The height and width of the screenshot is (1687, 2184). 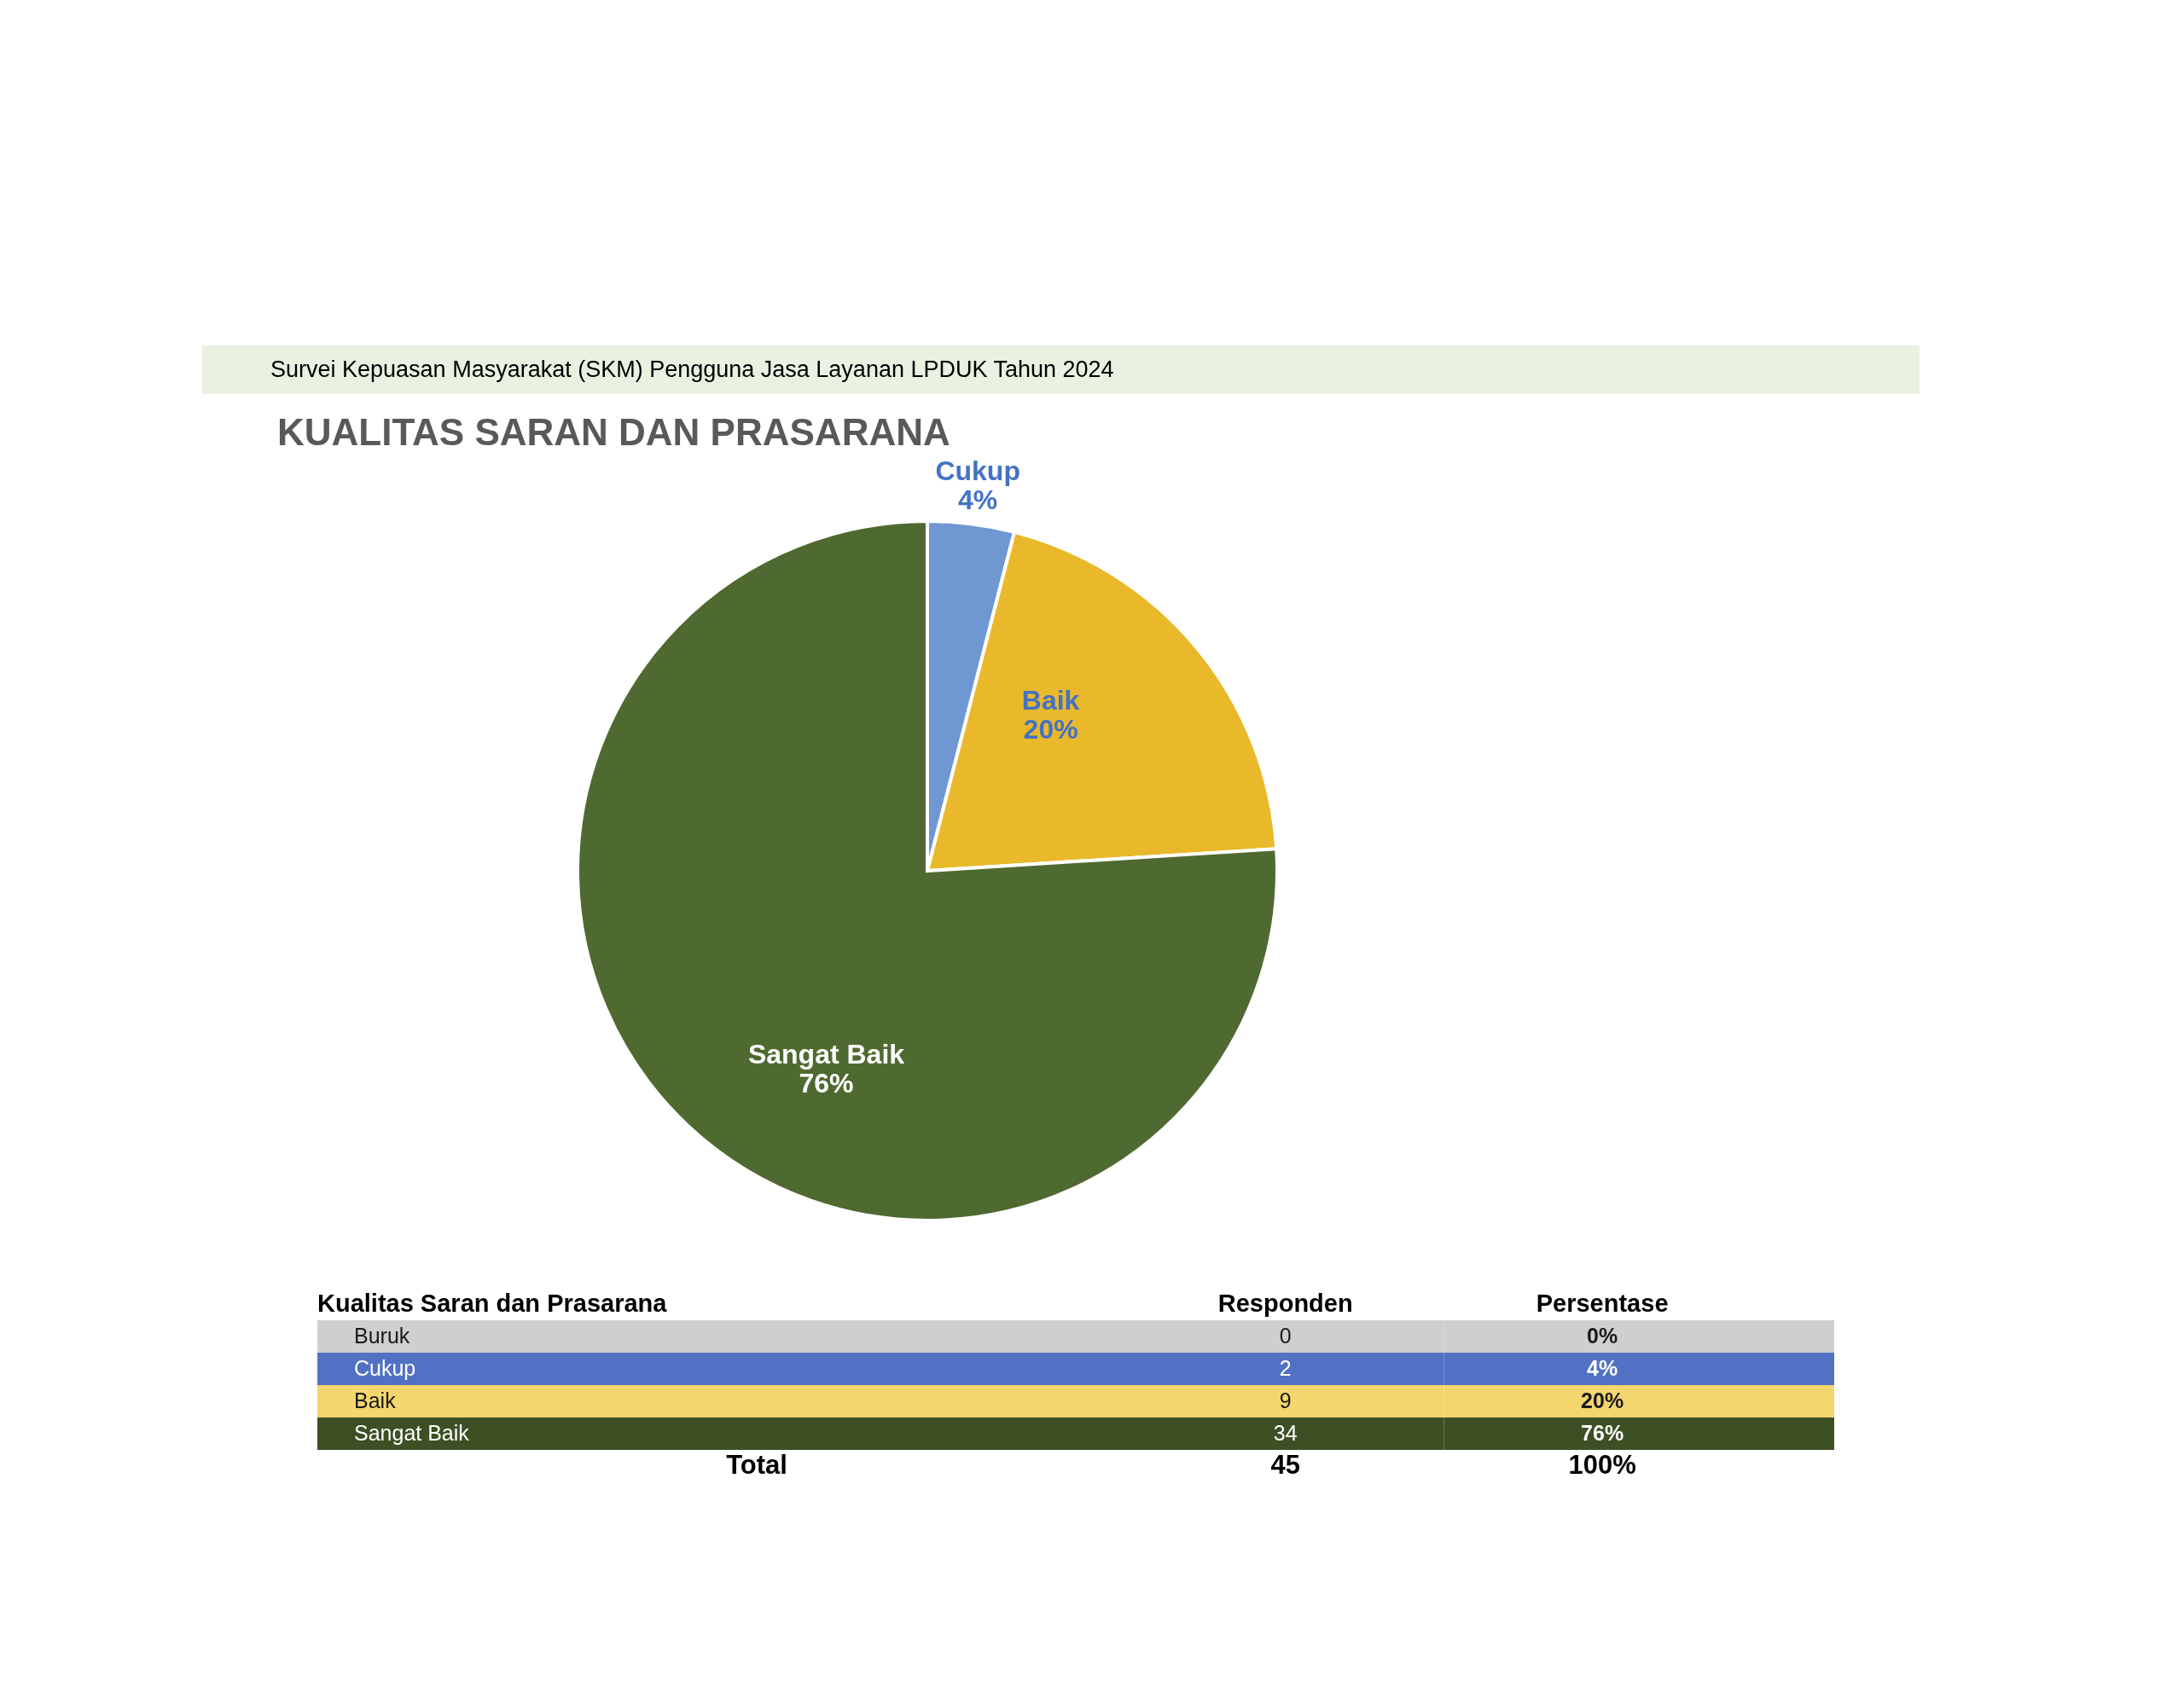 I want to click on chart-subtitle: Survei Kepuasan Masyarakat (SKM) Pengguna Jasa Layanan LPDUK Tahun 2024, so click(x=692, y=369).